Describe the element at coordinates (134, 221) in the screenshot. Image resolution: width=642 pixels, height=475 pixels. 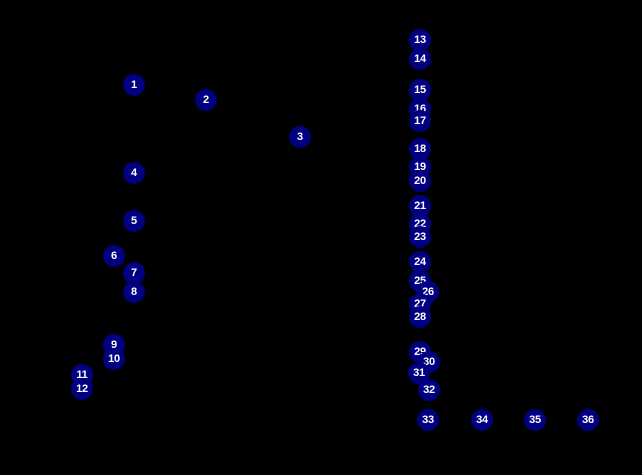
I see `element-marker-5: 5` at that location.